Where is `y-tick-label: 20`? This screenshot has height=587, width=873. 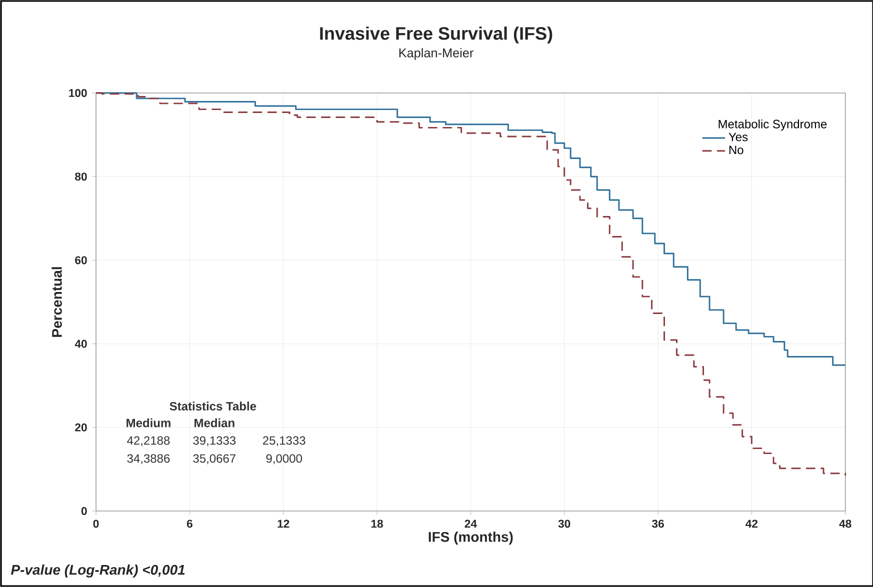 y-tick-label: 20 is located at coordinates (81, 427).